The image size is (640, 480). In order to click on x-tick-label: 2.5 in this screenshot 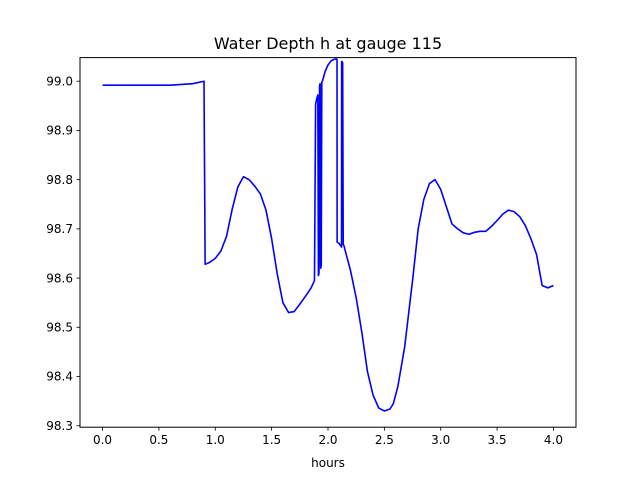, I will do `click(384, 440)`.